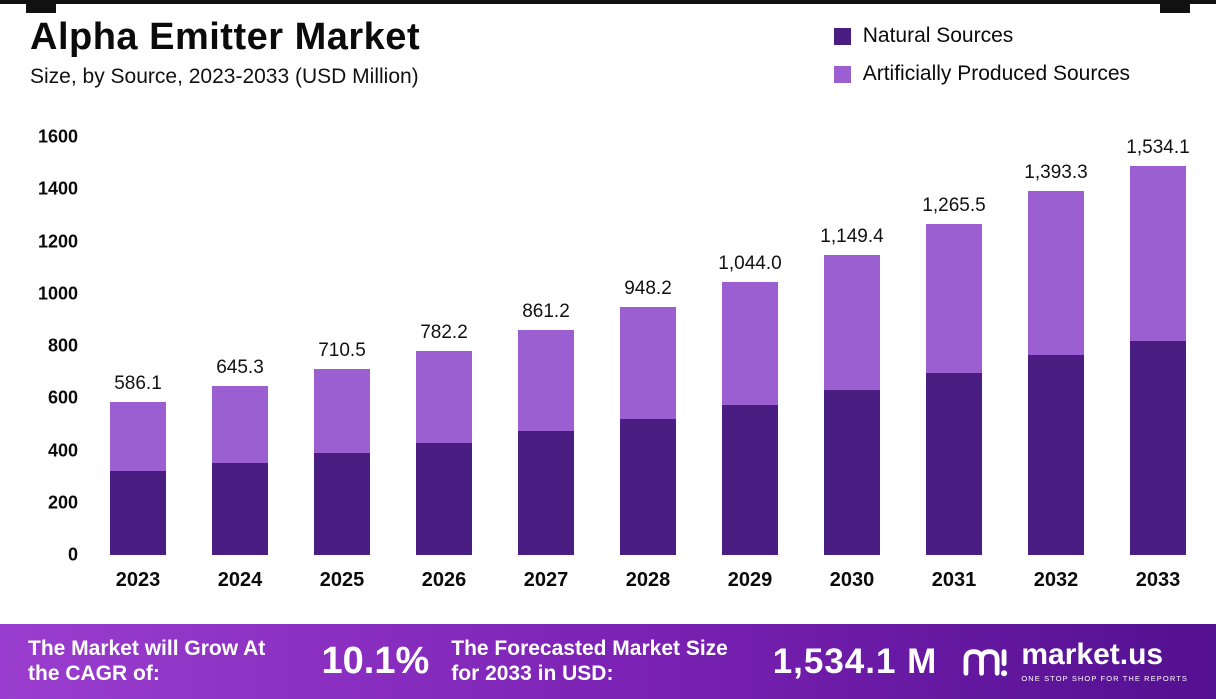 This screenshot has height=699, width=1216. What do you see at coordinates (608, 2) in the screenshot?
I see `top-border` at bounding box center [608, 2].